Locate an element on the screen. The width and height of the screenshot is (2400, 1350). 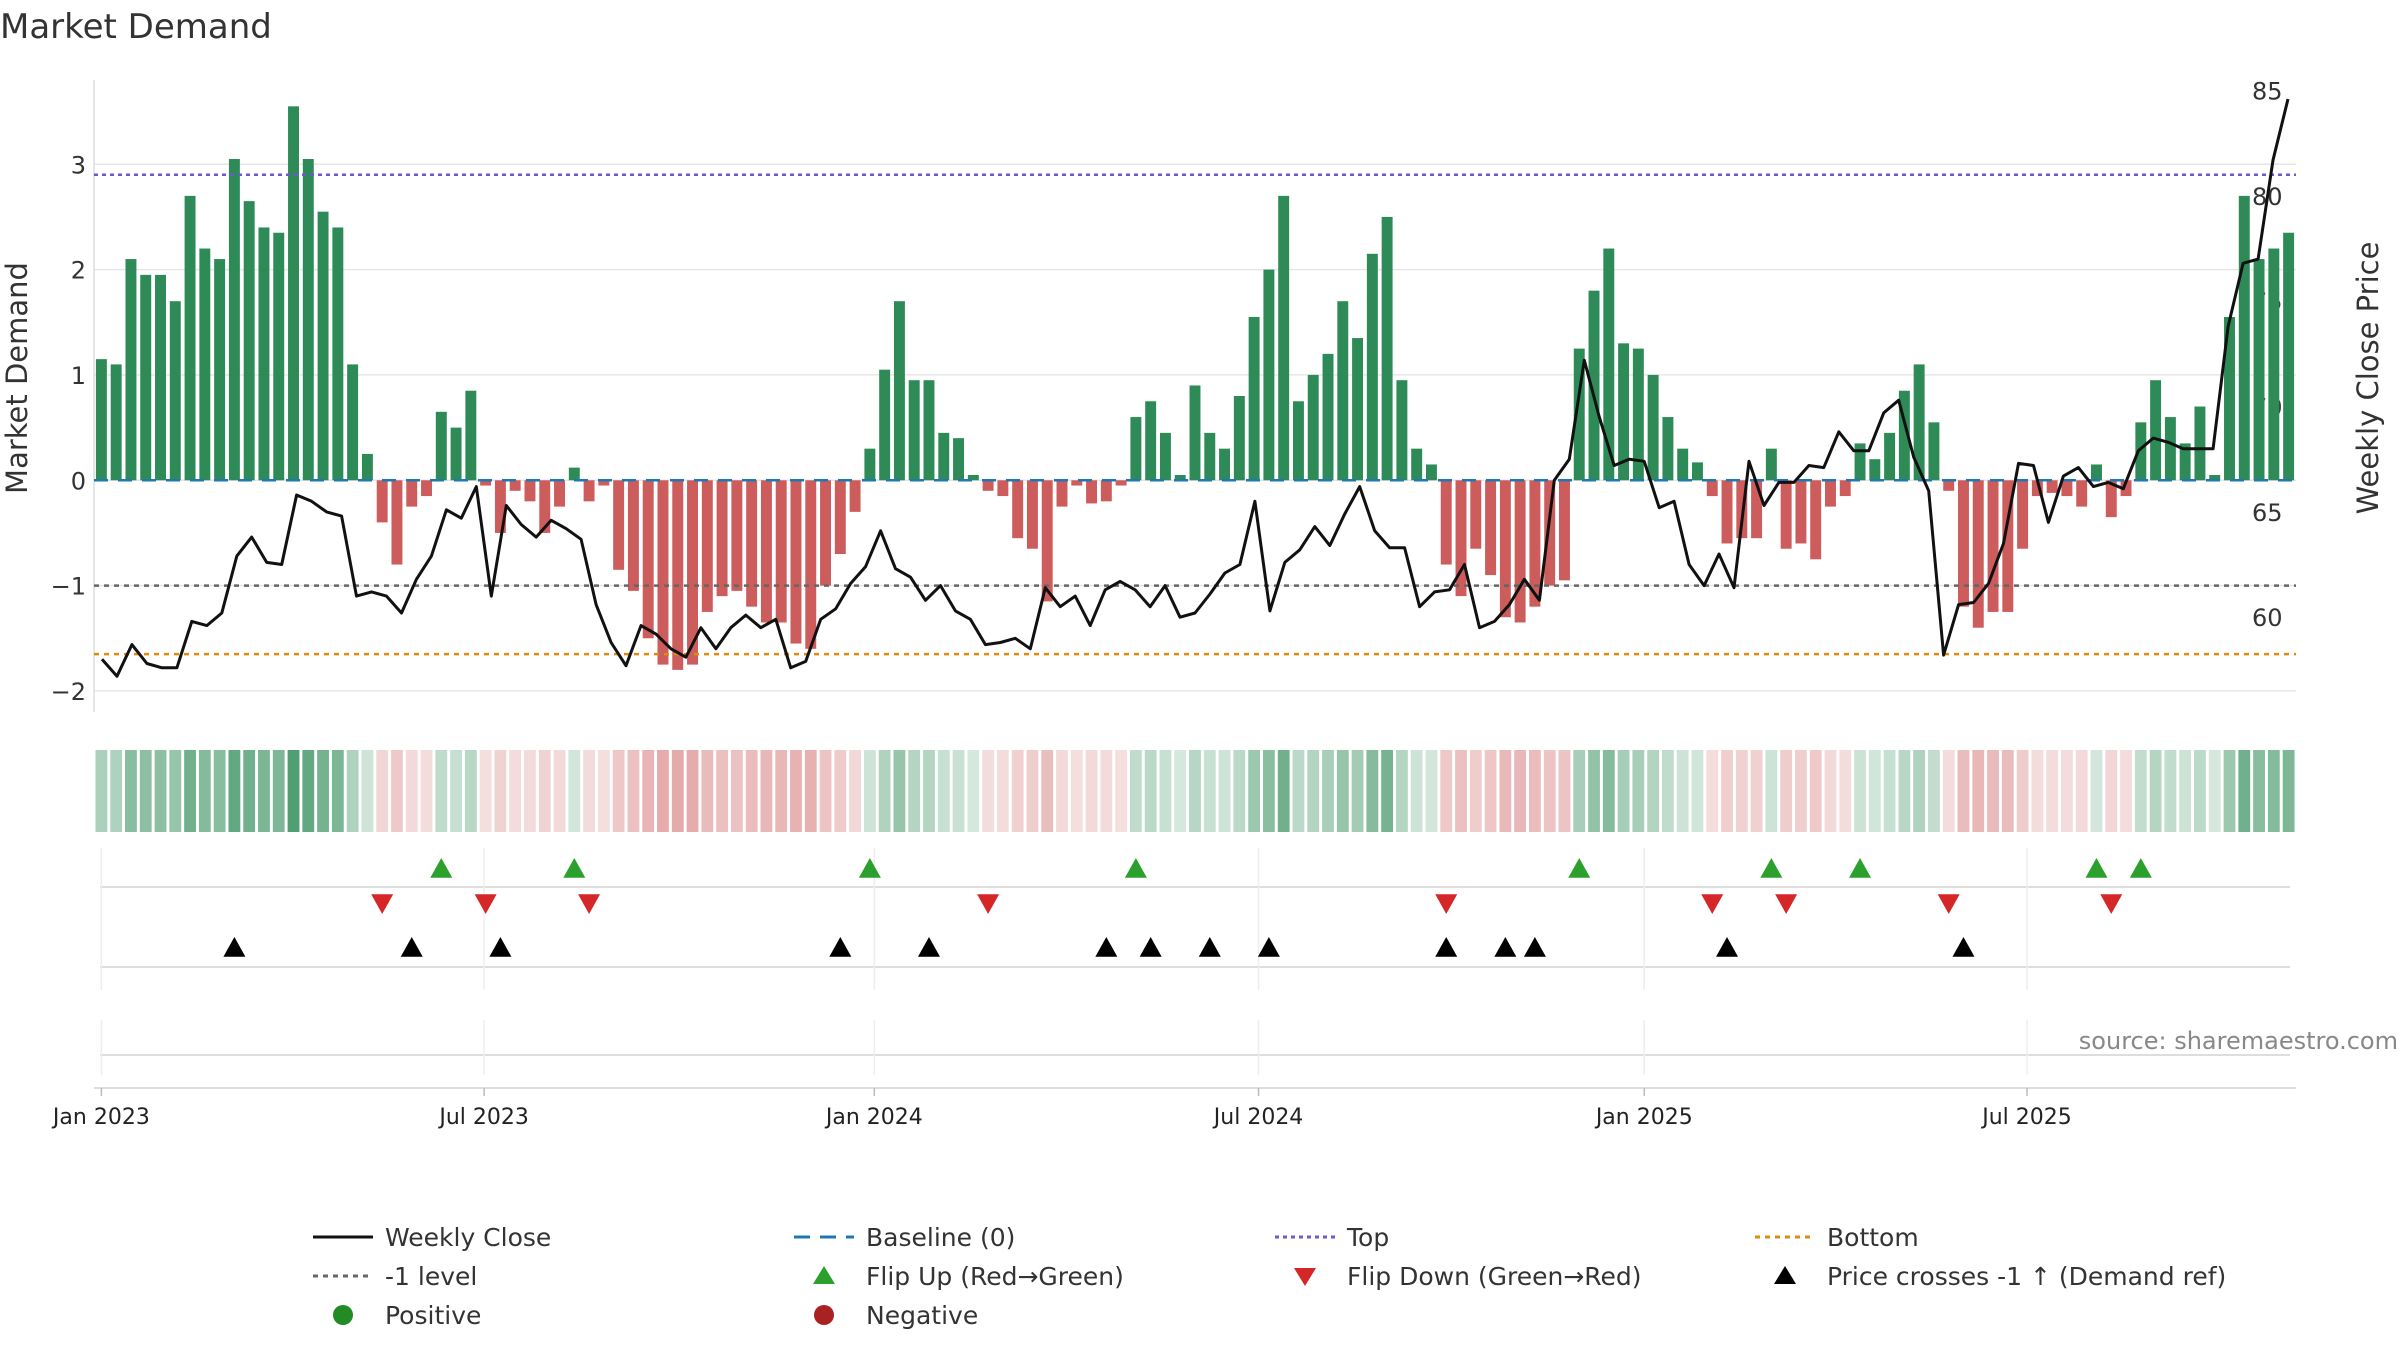
x-tick-label: Jul 2023 is located at coordinates (483, 1117).